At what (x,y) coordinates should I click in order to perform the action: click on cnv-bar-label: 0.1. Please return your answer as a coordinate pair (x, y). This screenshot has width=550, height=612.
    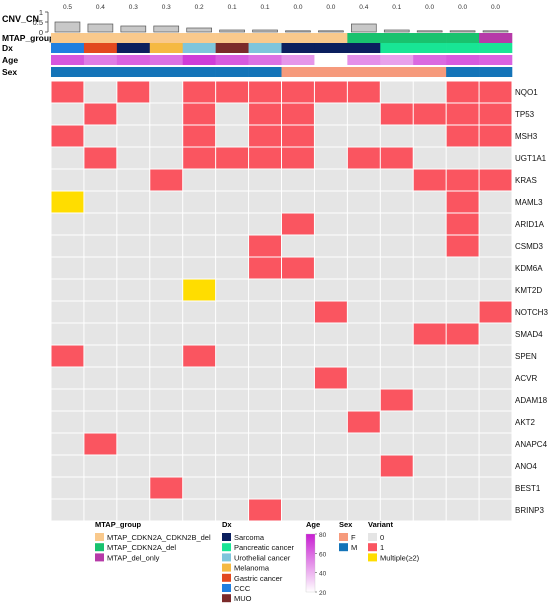
    Looking at the image, I should click on (265, 7).